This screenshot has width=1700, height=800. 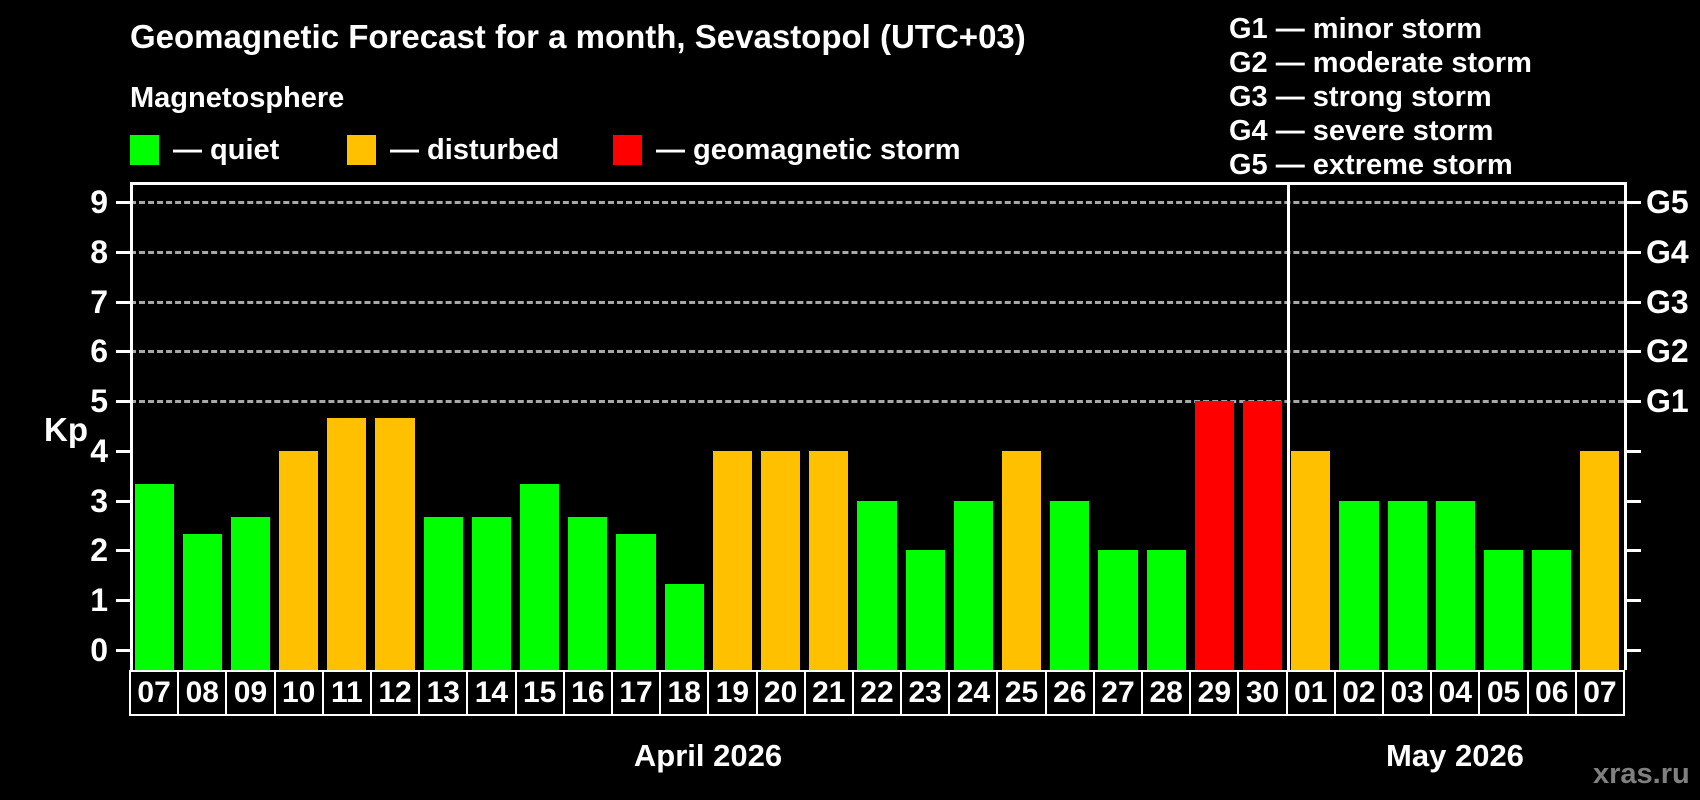 I want to click on plot-border-top, so click(x=878, y=183).